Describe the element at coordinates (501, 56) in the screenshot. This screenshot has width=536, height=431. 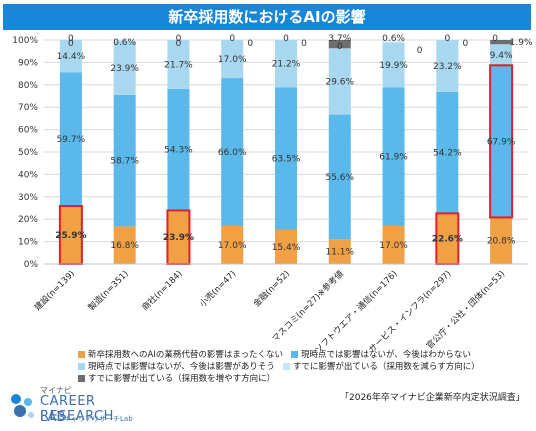
I see `data-label: 9.4%` at that location.